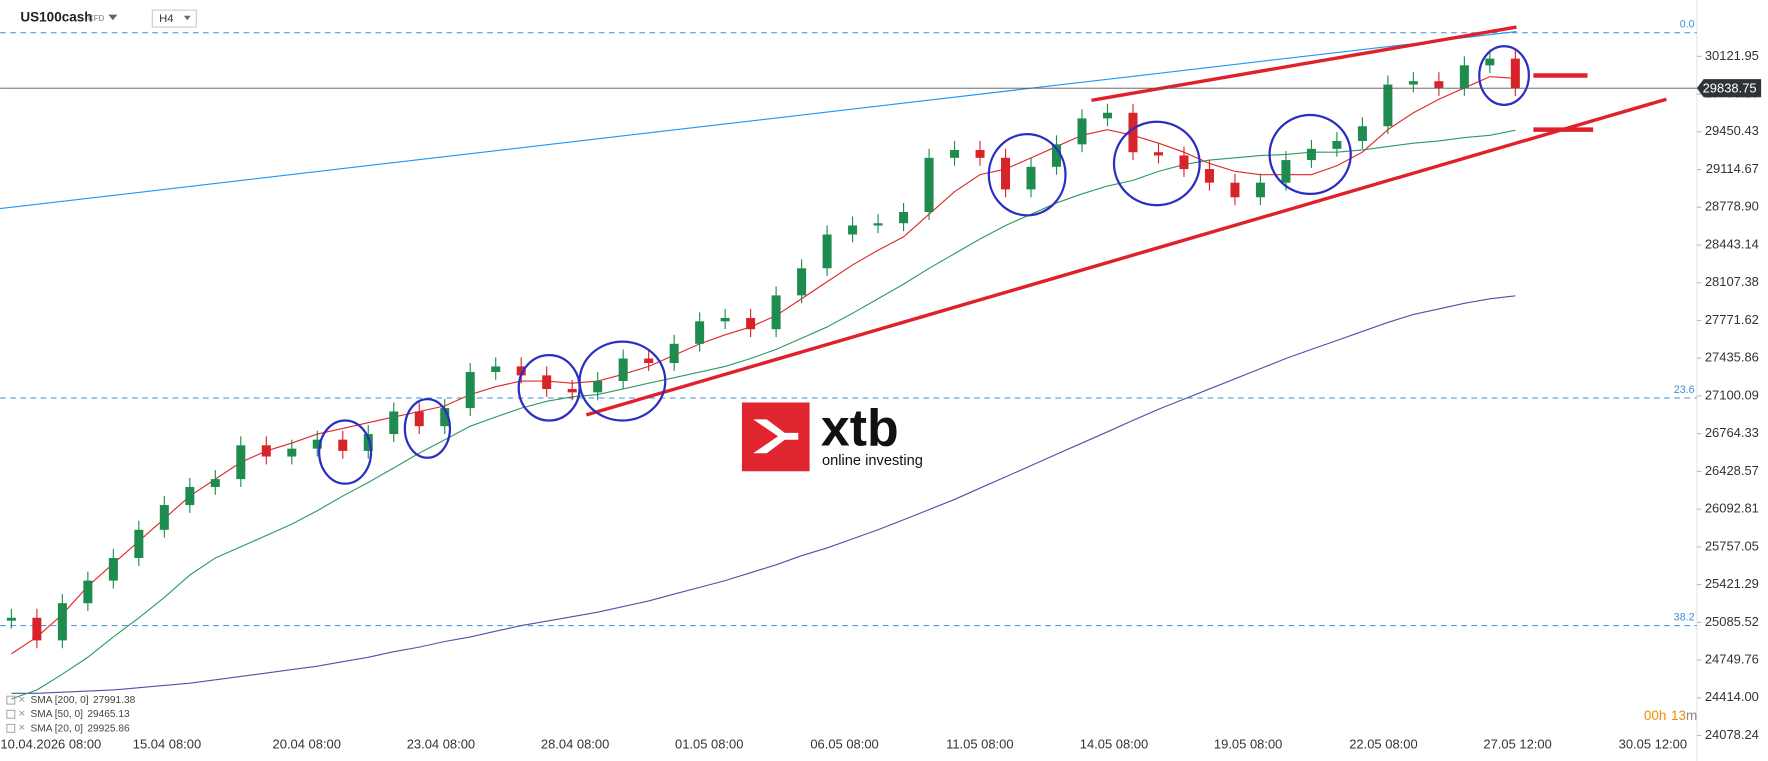 The height and width of the screenshot is (761, 1768). What do you see at coordinates (979, 744) in the screenshot?
I see `x-tick-label: 11.05 08:00` at bounding box center [979, 744].